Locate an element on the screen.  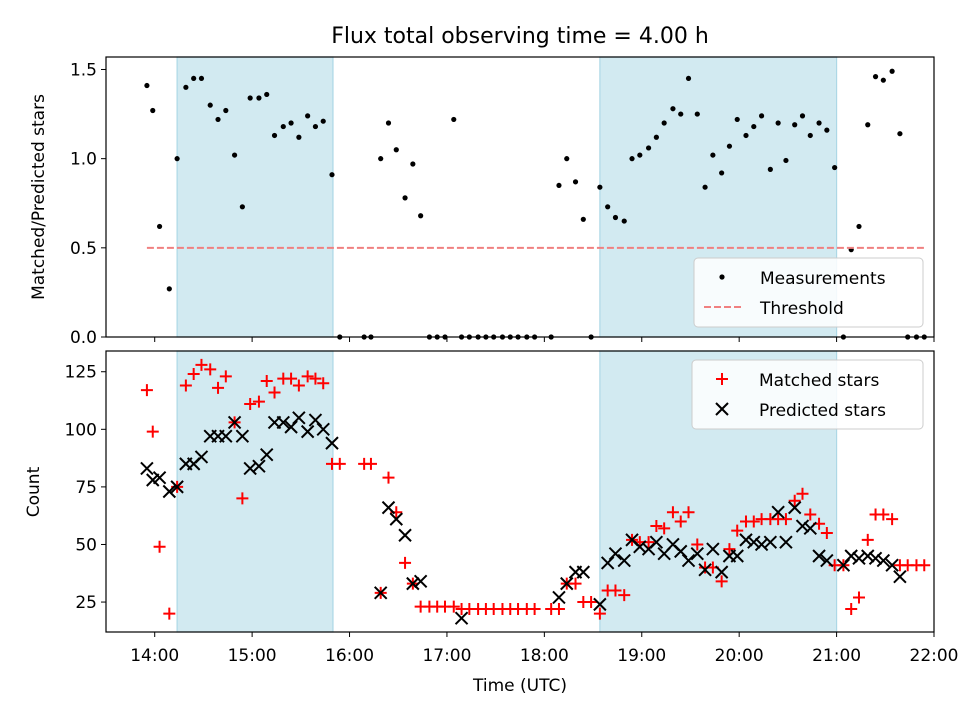
x-axis-label: Time (UTC) is located at coordinates (519, 686).